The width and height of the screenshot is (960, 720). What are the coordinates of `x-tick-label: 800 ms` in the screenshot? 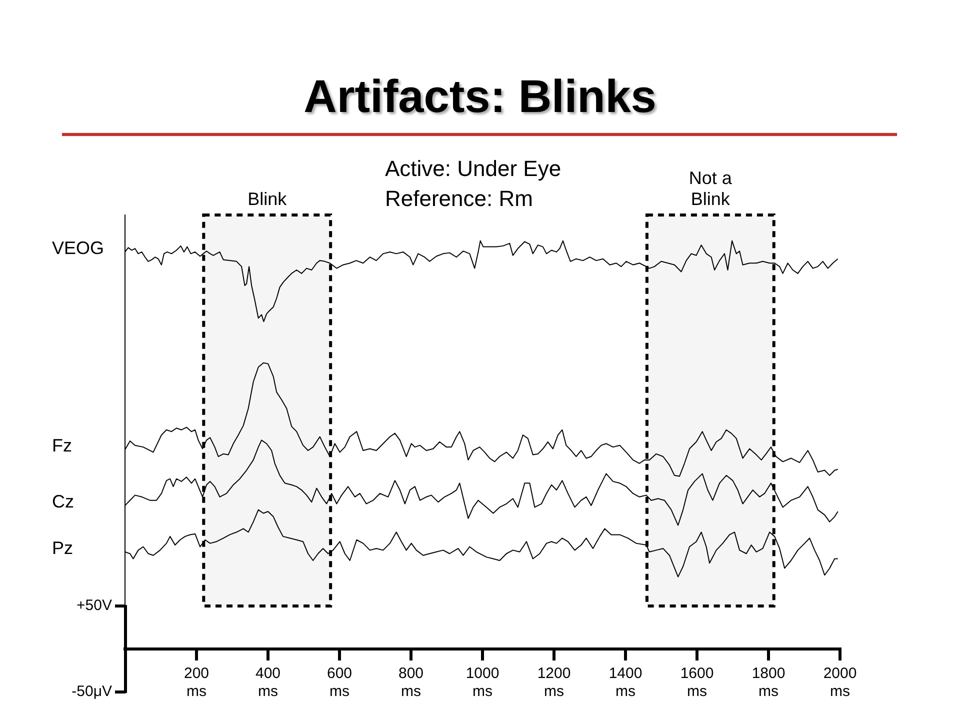 It's located at (411, 682).